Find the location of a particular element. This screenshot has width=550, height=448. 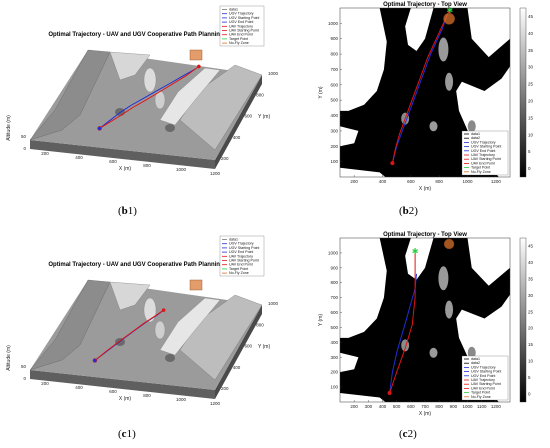

ugv-trajectory is located at coordinates (403, 333).